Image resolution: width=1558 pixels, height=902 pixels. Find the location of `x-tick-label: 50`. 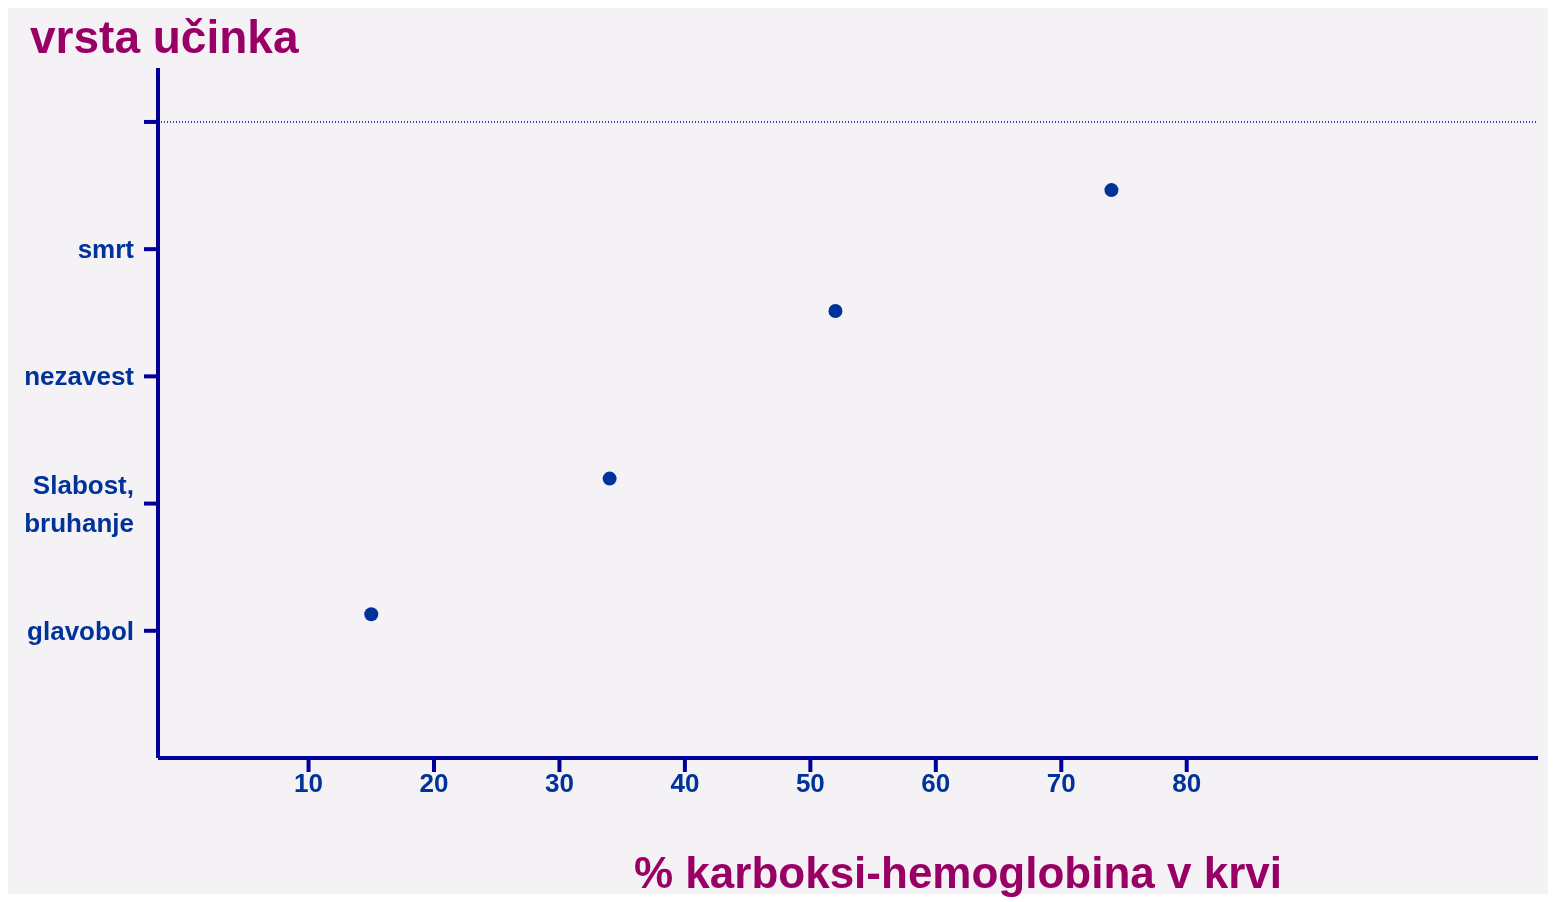

x-tick-label: 50 is located at coordinates (810, 783).